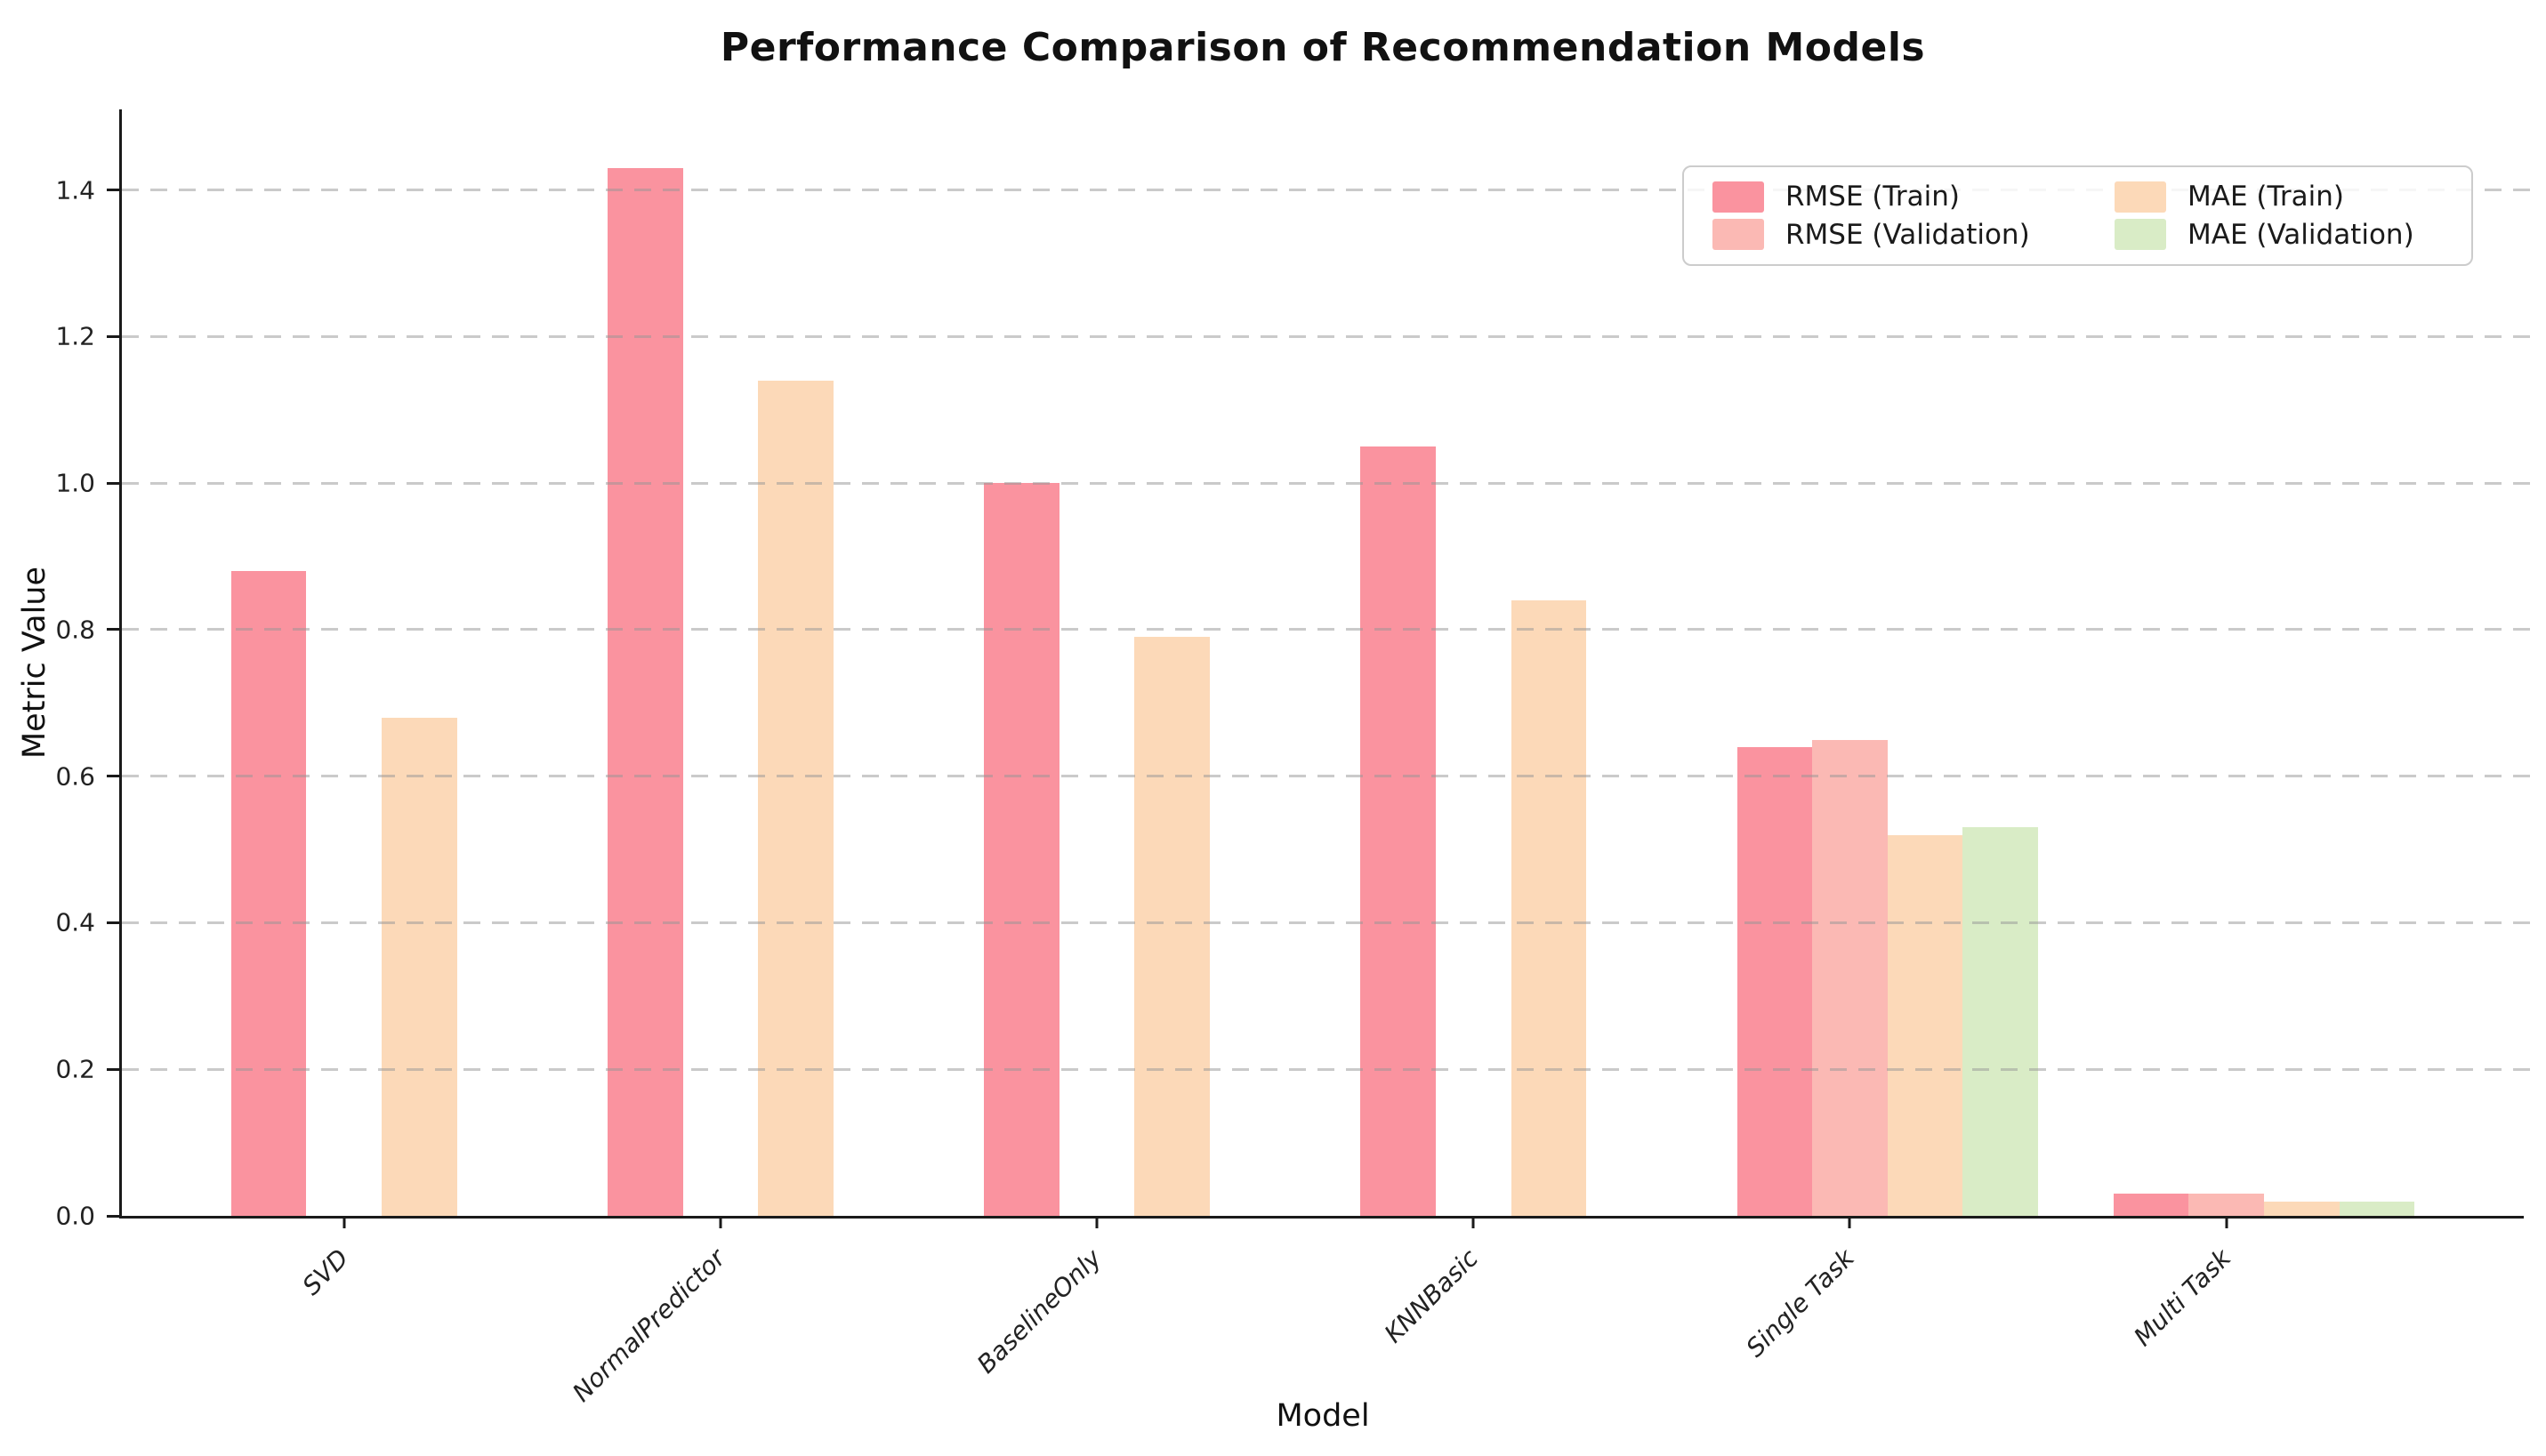 Image resolution: width=2546 pixels, height=1456 pixels. I want to click on bar-rmse-train-single-task, so click(1775, 981).